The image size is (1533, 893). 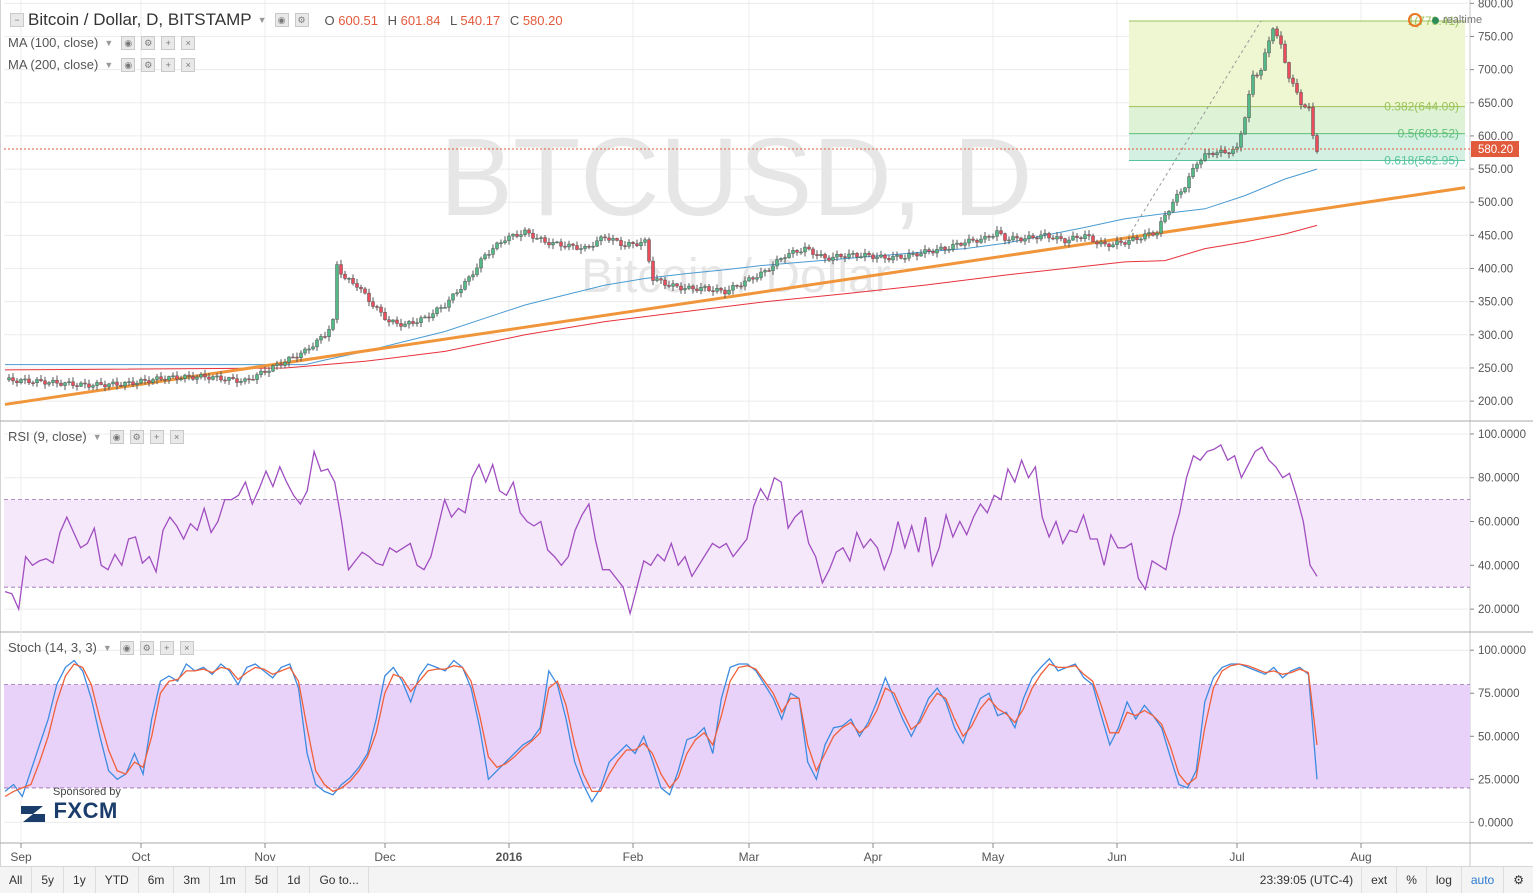 What do you see at coordinates (102, 64) in the screenshot?
I see `legend-ma200-row: MA (200, close) ▼ ◉ ⚙ + ×` at bounding box center [102, 64].